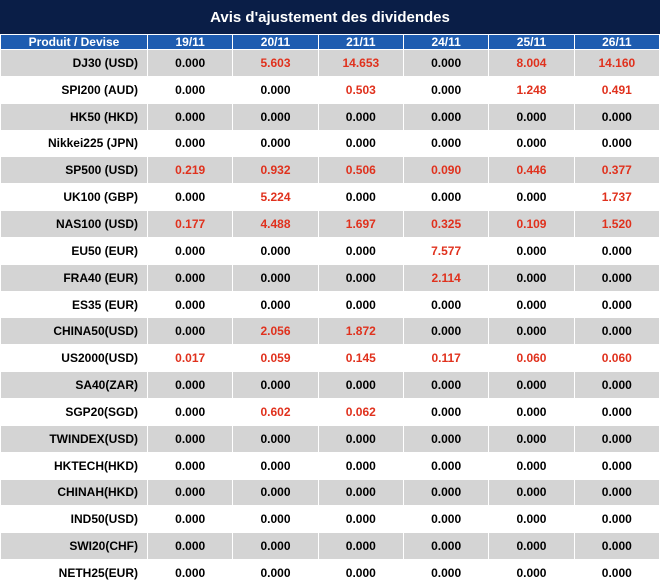 This screenshot has height=587, width=660. Describe the element at coordinates (275, 170) in the screenshot. I see `value-cell: 0.932` at that location.